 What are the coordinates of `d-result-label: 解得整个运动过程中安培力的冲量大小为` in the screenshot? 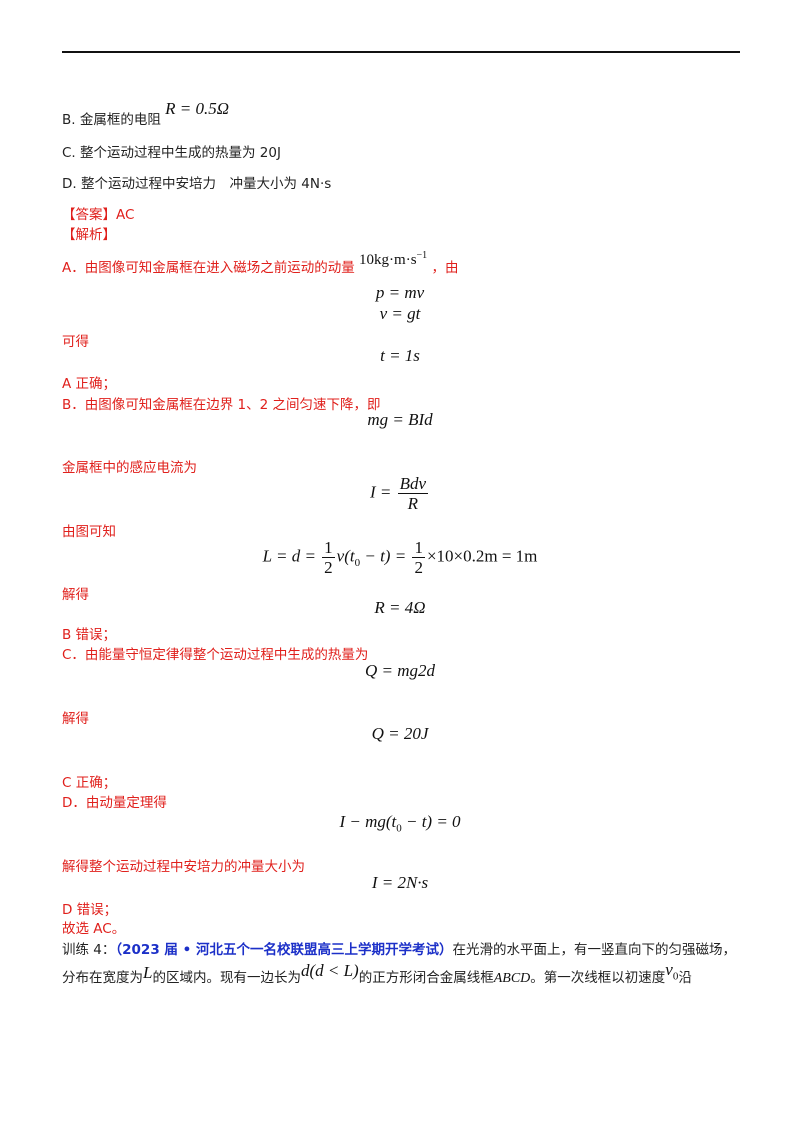 It's located at (183, 867).